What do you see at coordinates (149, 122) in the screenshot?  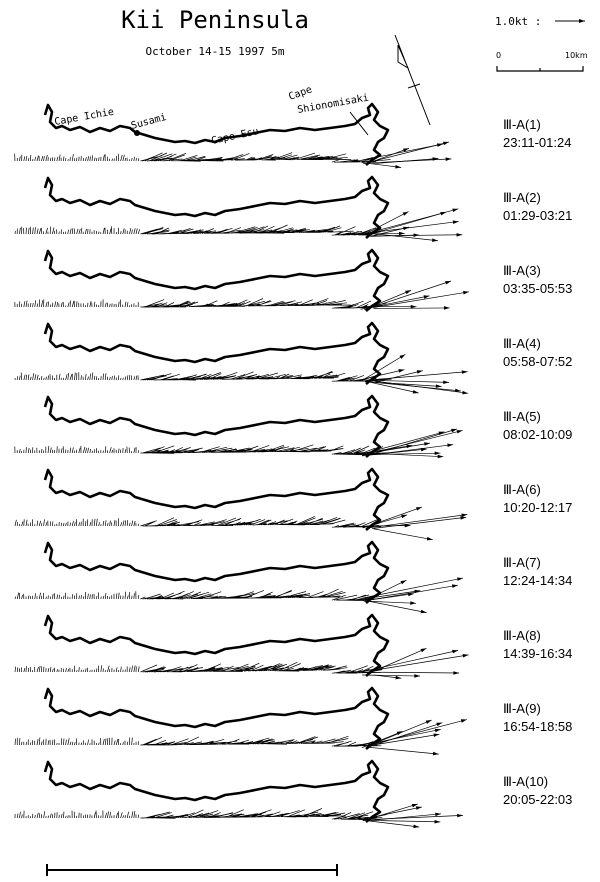 I see `place-label: Susami` at bounding box center [149, 122].